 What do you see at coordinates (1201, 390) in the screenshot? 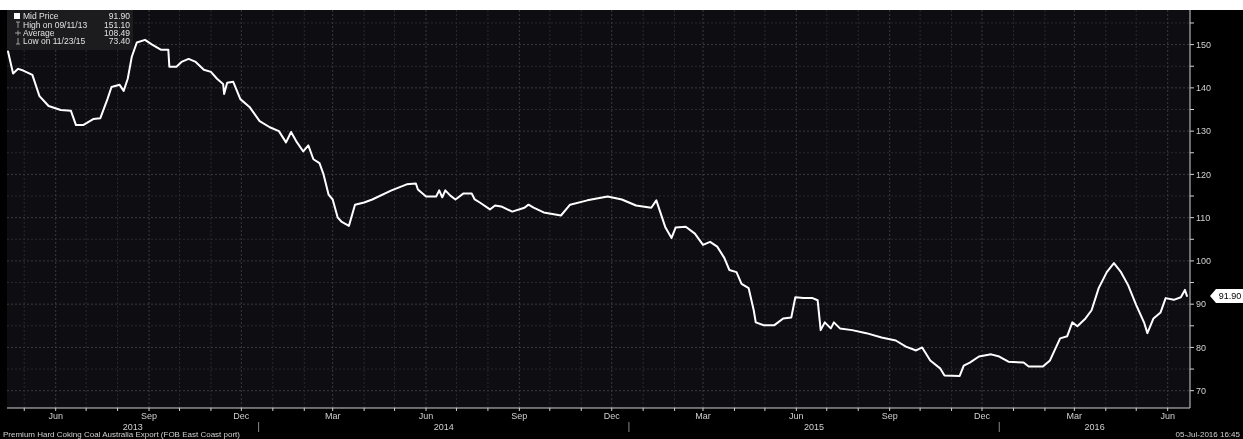
I see `y-tick-label: 70` at bounding box center [1201, 390].